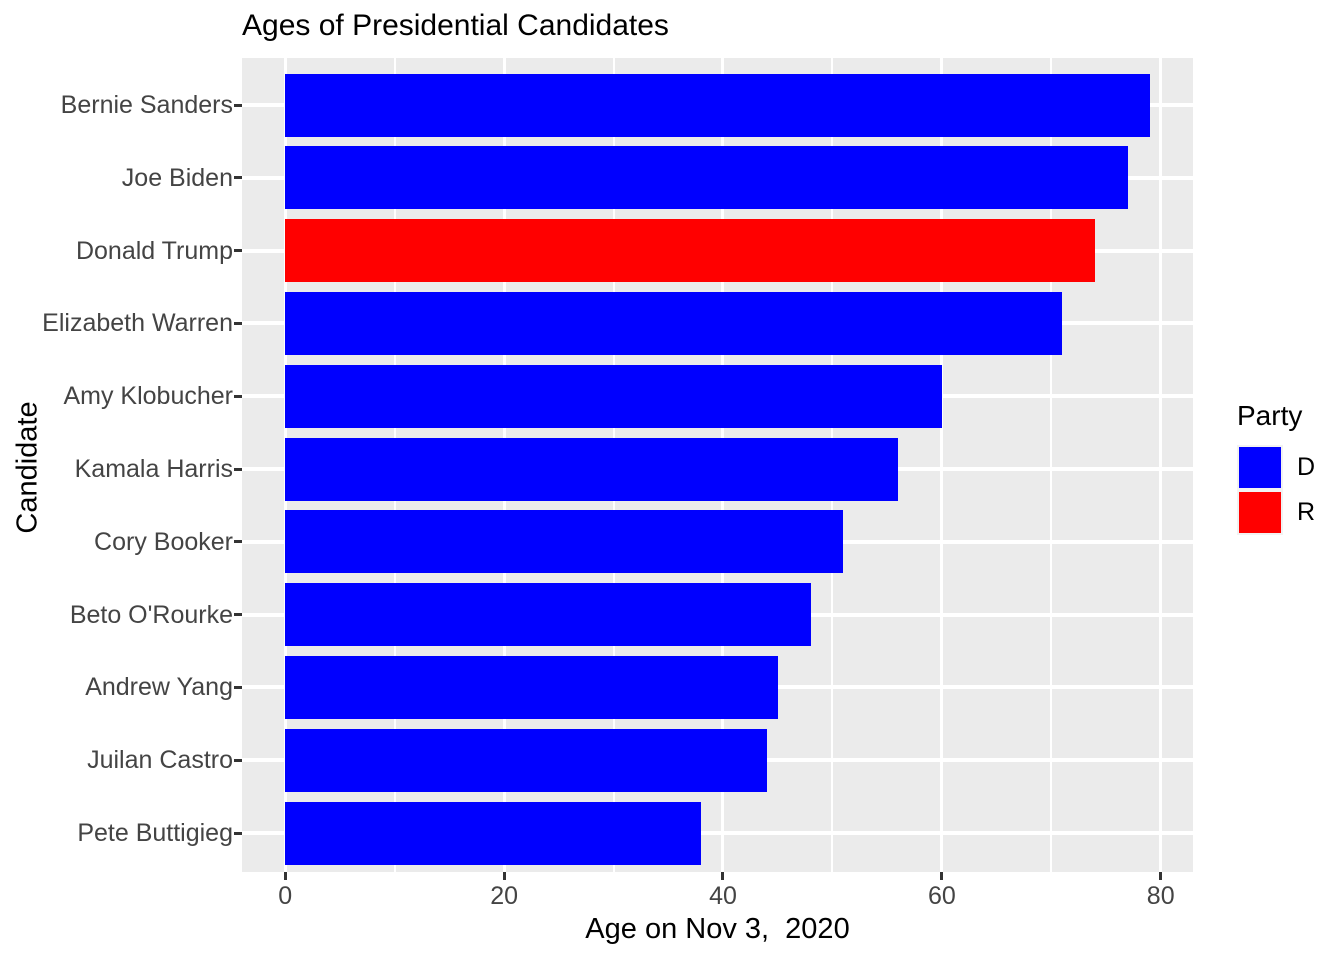  Describe the element at coordinates (238, 323) in the screenshot. I see `y-tick-mark-elizabeth-warren` at that location.